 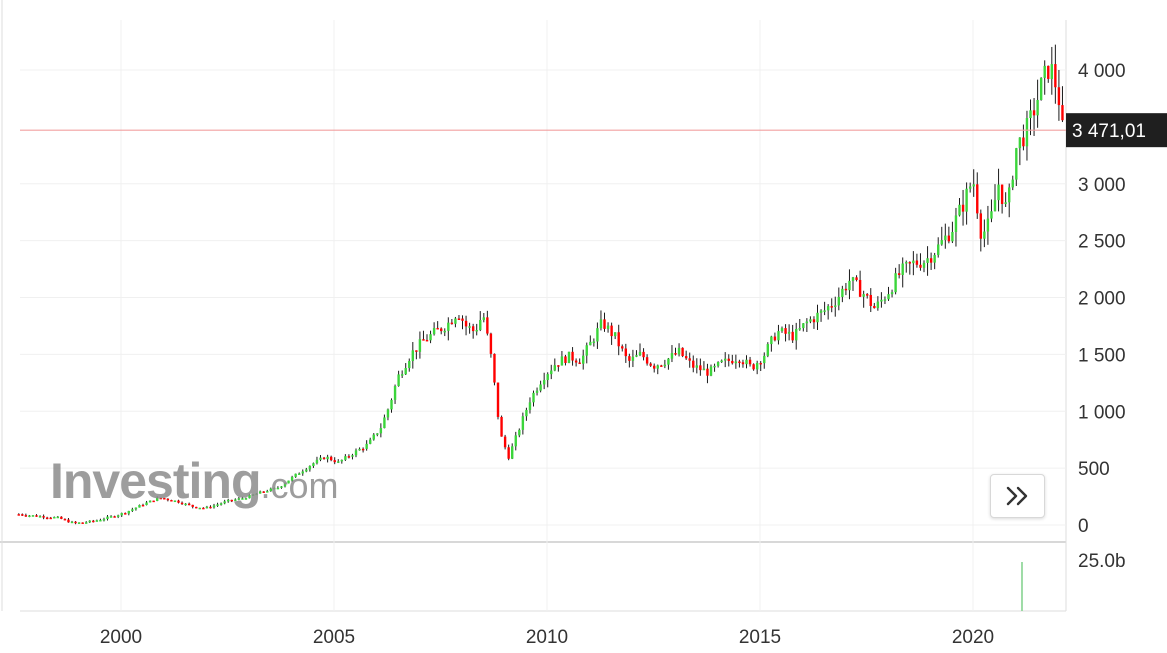 What do you see at coordinates (1017, 496) in the screenshot?
I see `scroll-to-latest-button` at bounding box center [1017, 496].